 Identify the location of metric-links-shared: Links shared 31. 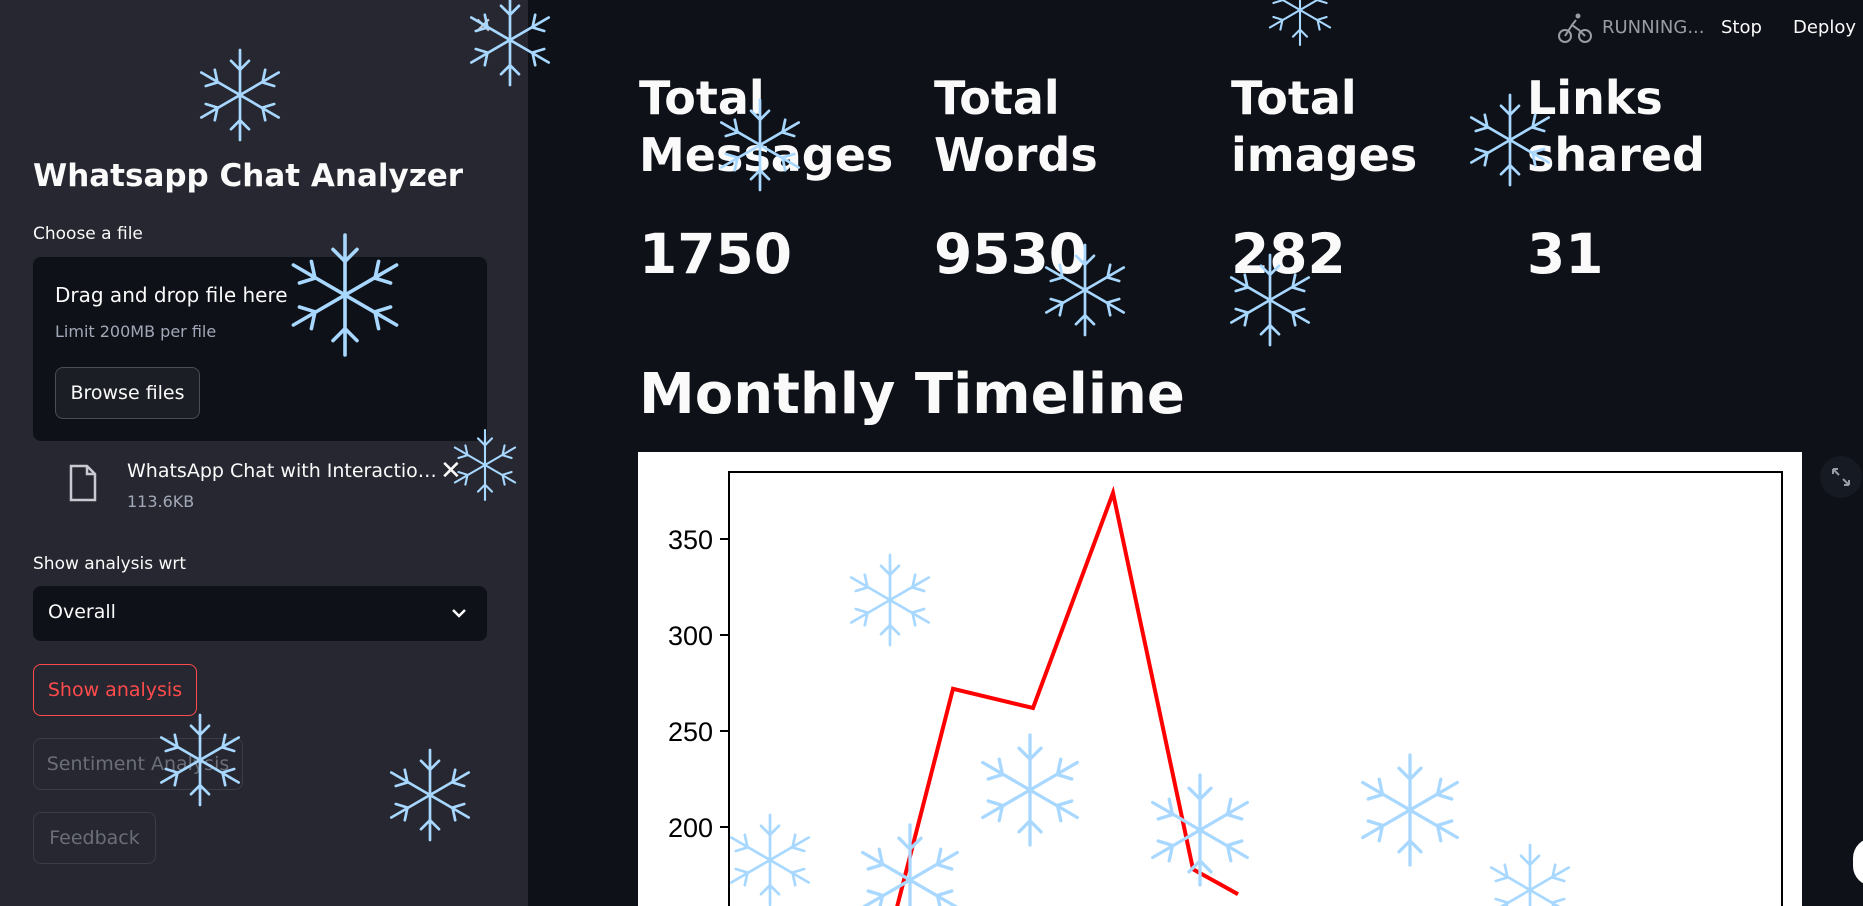
(1677, 178).